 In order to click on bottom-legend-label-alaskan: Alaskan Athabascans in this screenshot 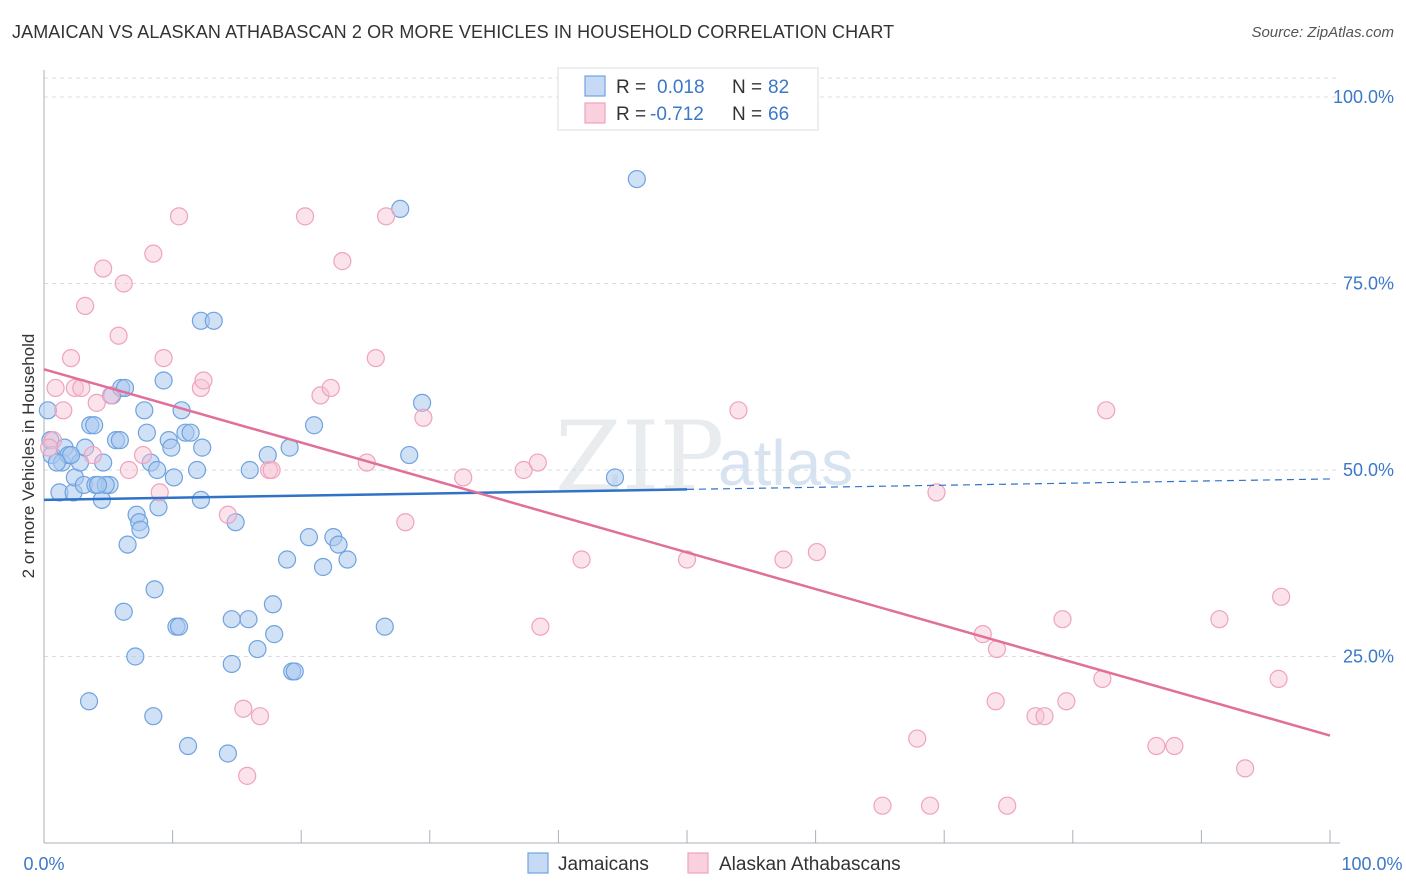, I will do `click(810, 864)`.